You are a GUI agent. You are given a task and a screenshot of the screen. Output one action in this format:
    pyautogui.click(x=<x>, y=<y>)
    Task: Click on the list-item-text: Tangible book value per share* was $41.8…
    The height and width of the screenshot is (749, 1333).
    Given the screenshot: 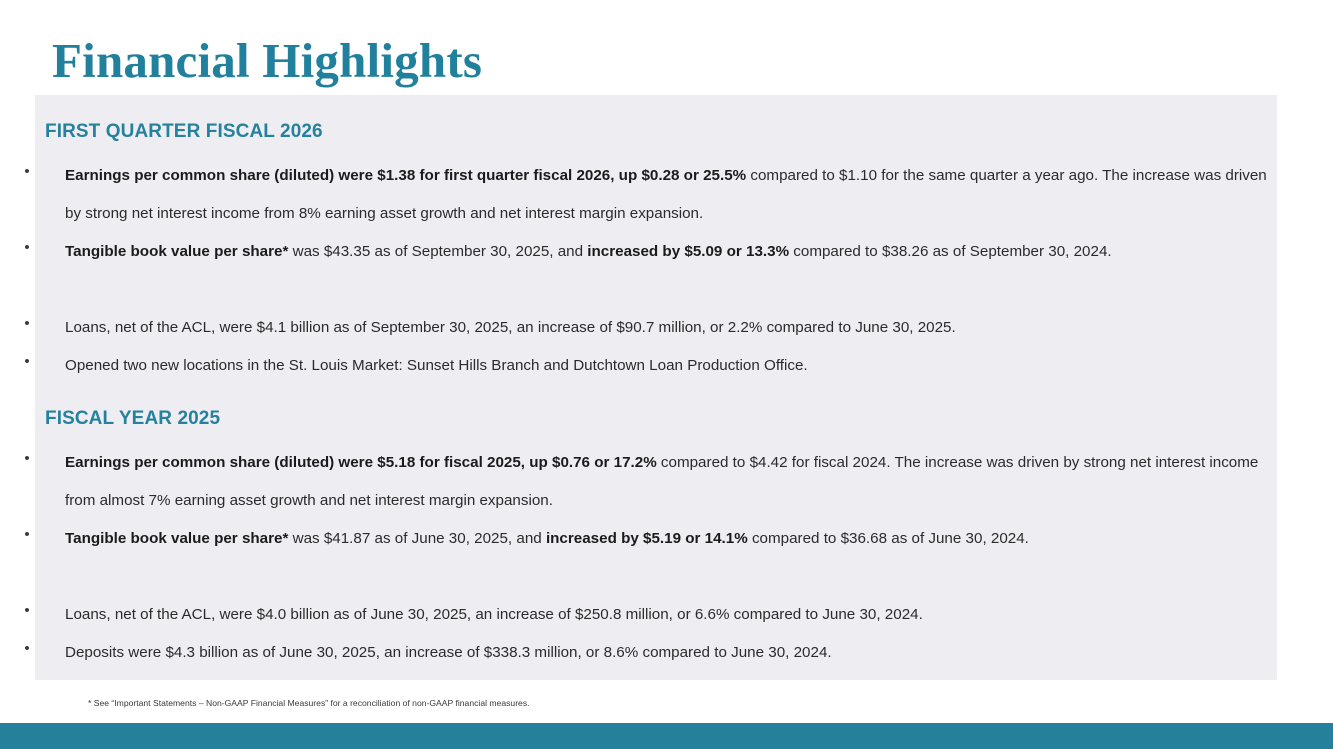 What is the action you would take?
    pyautogui.click(x=547, y=538)
    